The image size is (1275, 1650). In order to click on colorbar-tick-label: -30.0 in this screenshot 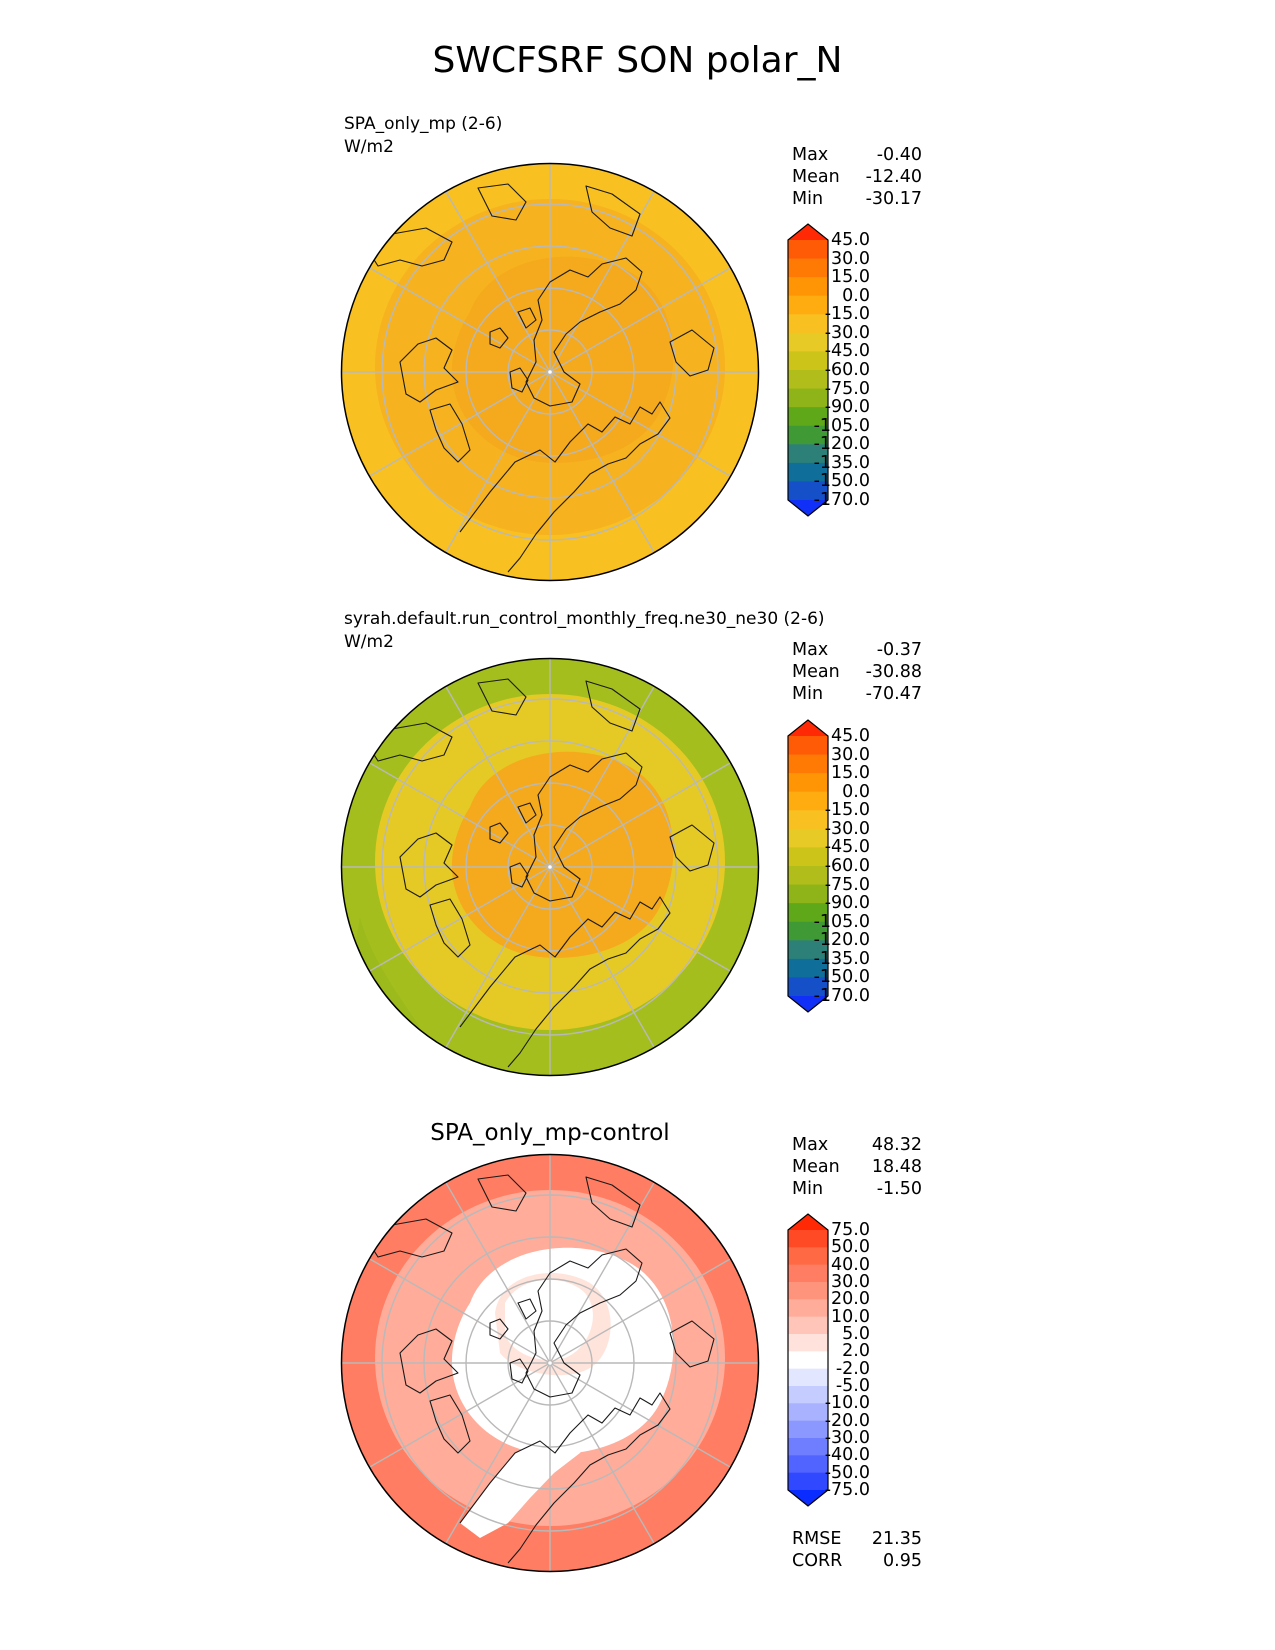, I will do `click(847, 1438)`.